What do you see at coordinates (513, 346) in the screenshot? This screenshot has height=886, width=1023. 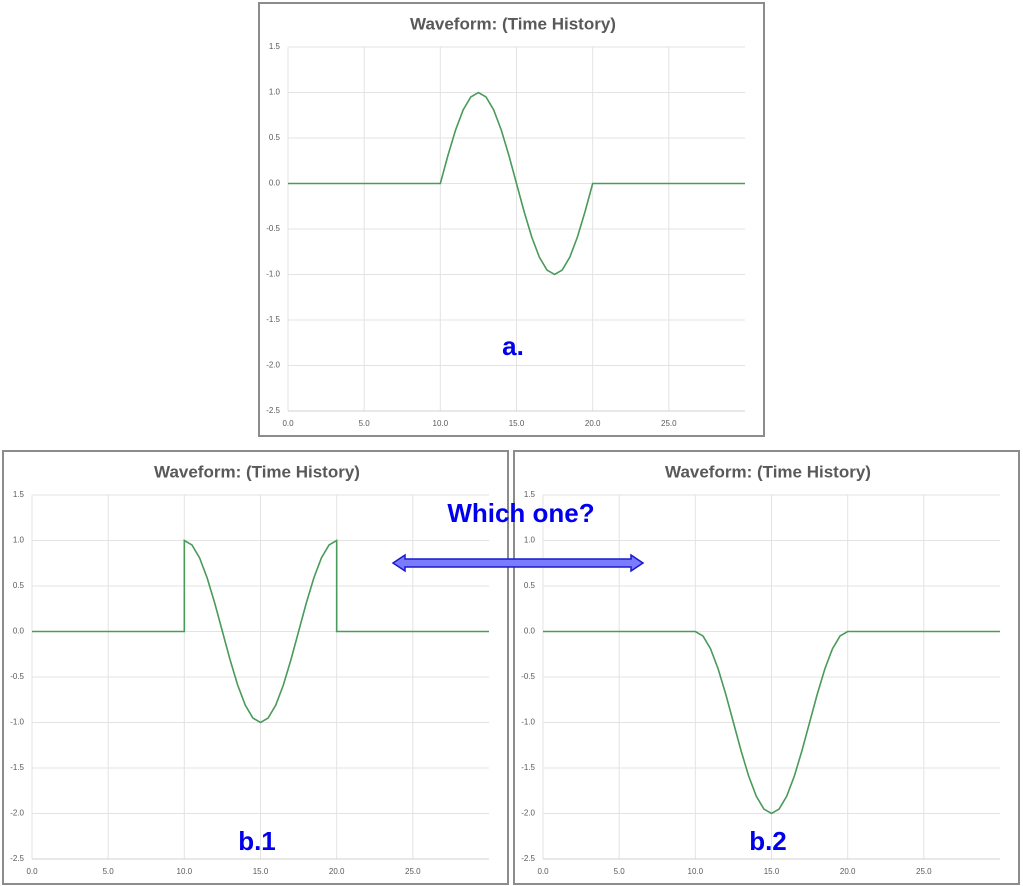 I see `chart-label: a.` at bounding box center [513, 346].